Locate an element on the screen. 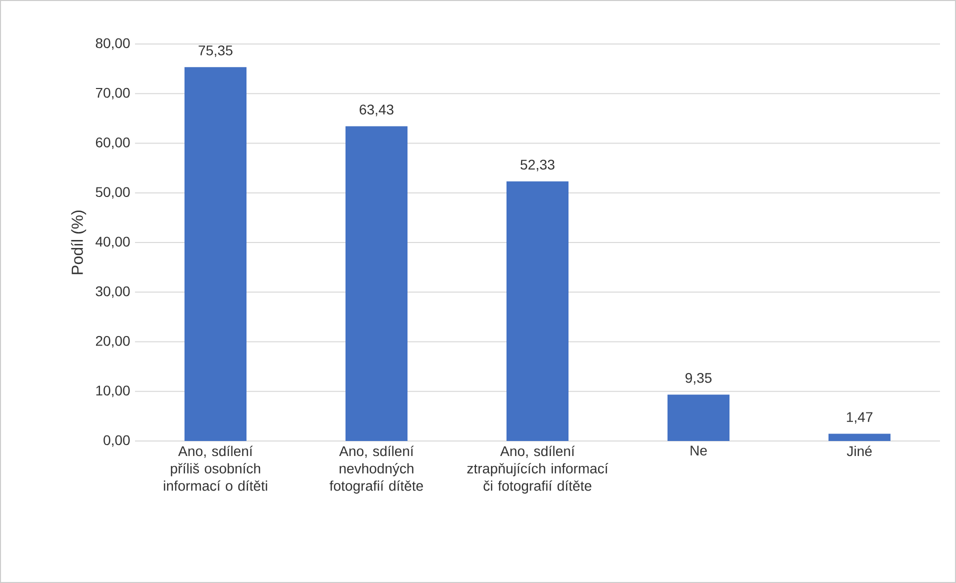  y-tick-label: 20,00 is located at coordinates (113, 342).